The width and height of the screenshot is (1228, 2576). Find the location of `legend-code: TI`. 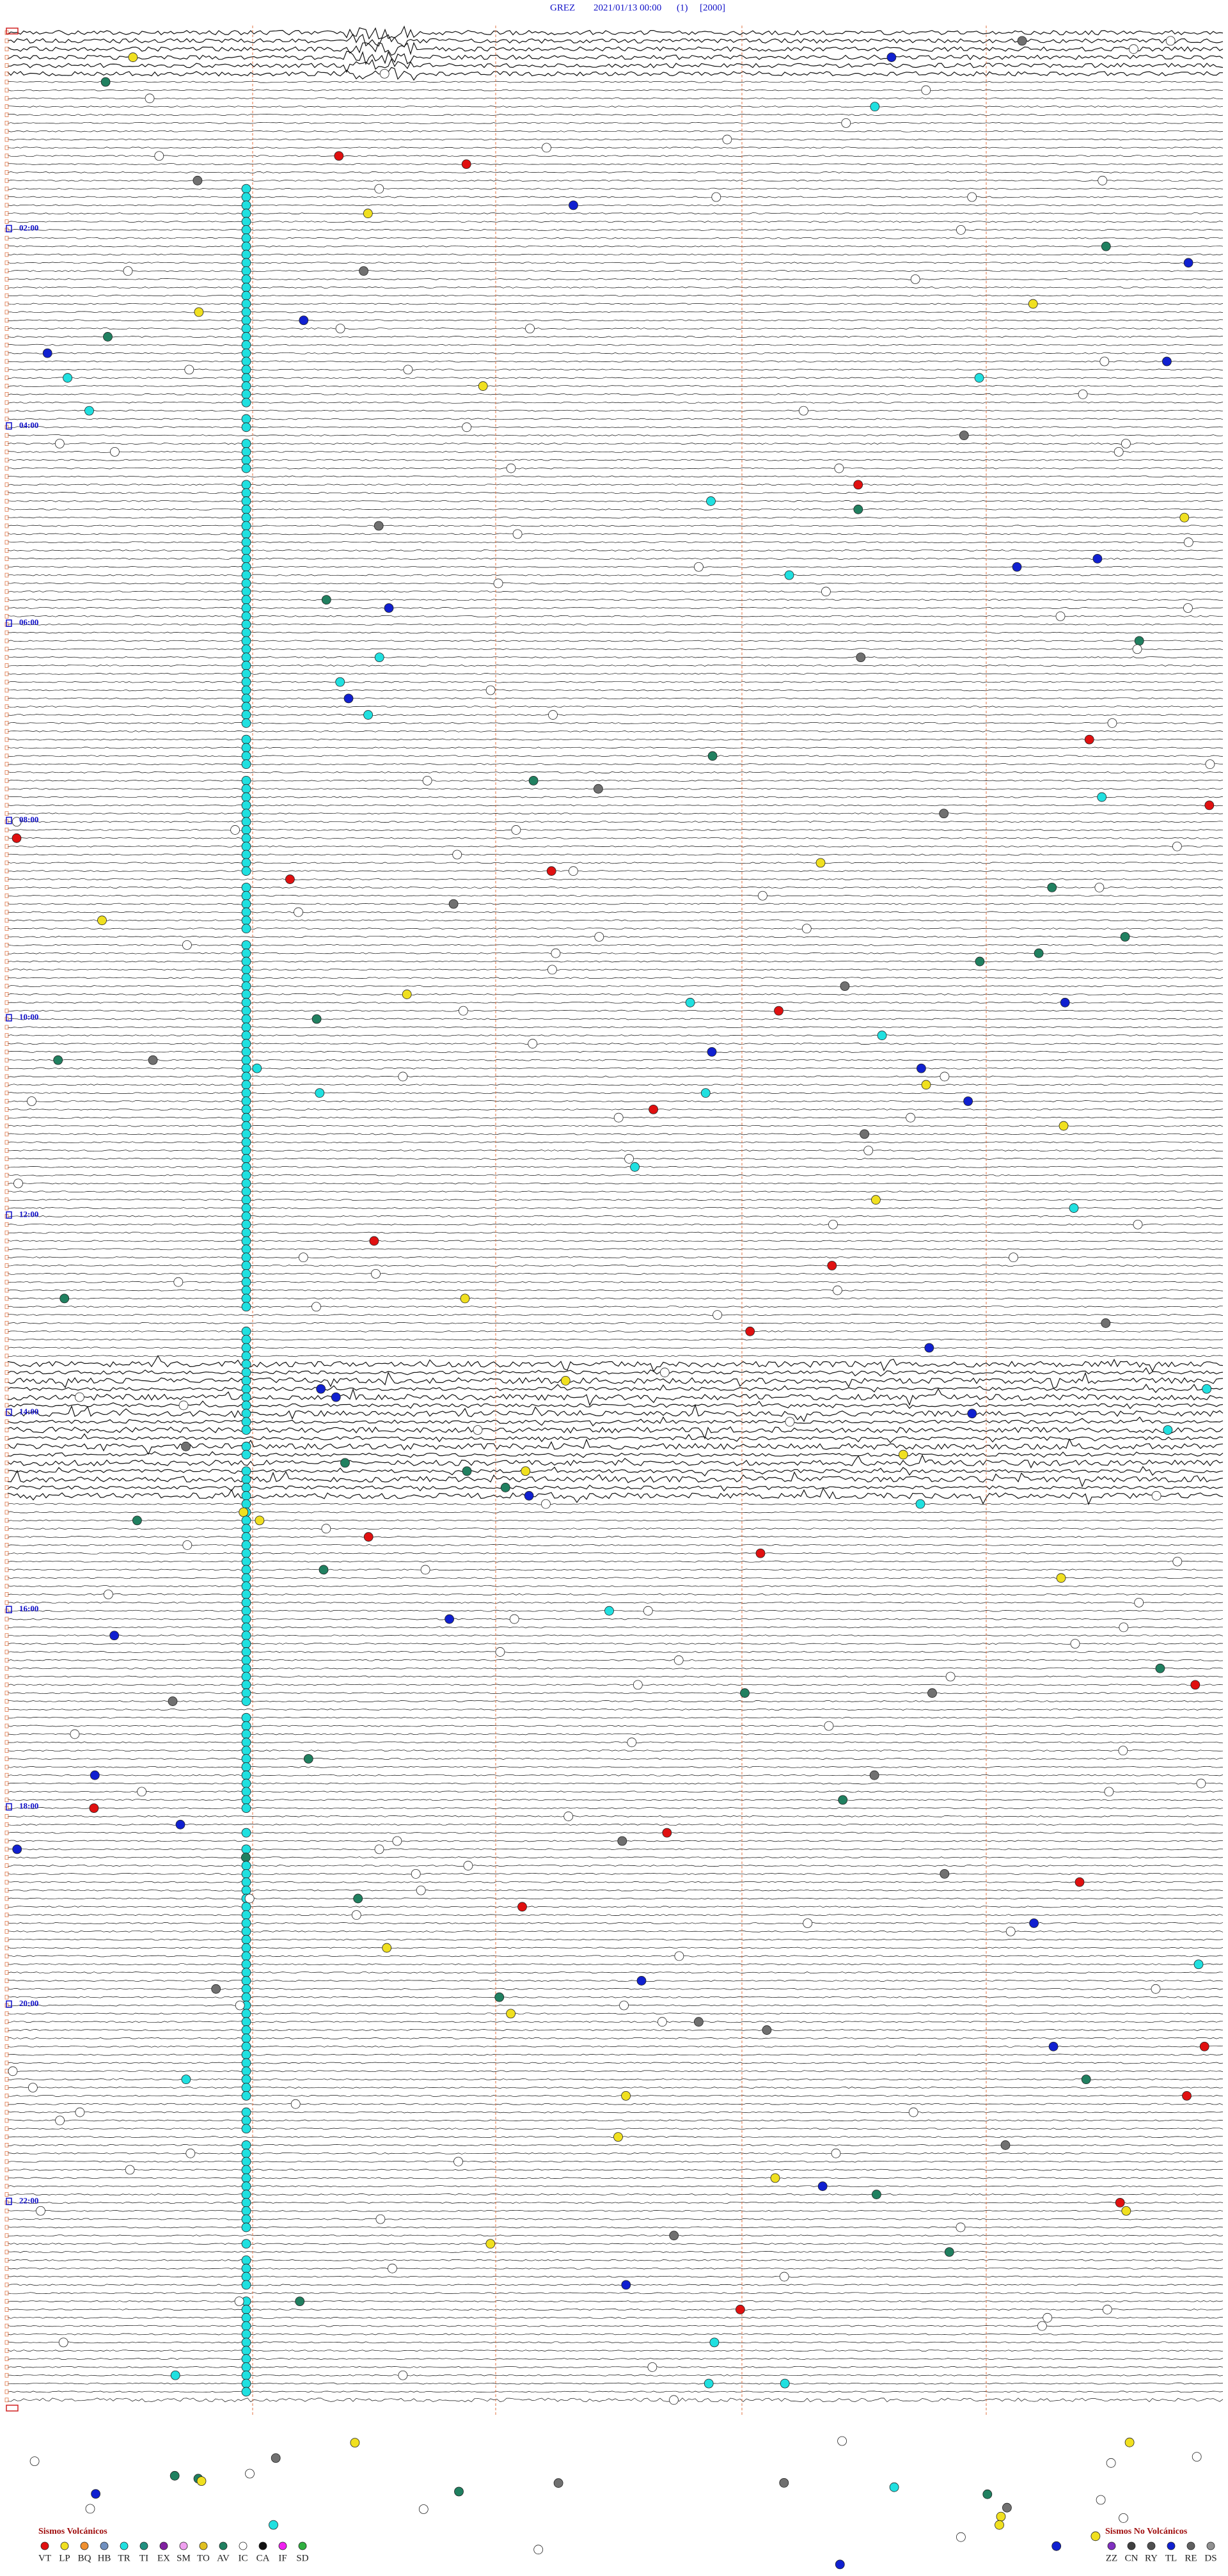

legend-code: TI is located at coordinates (143, 2558).